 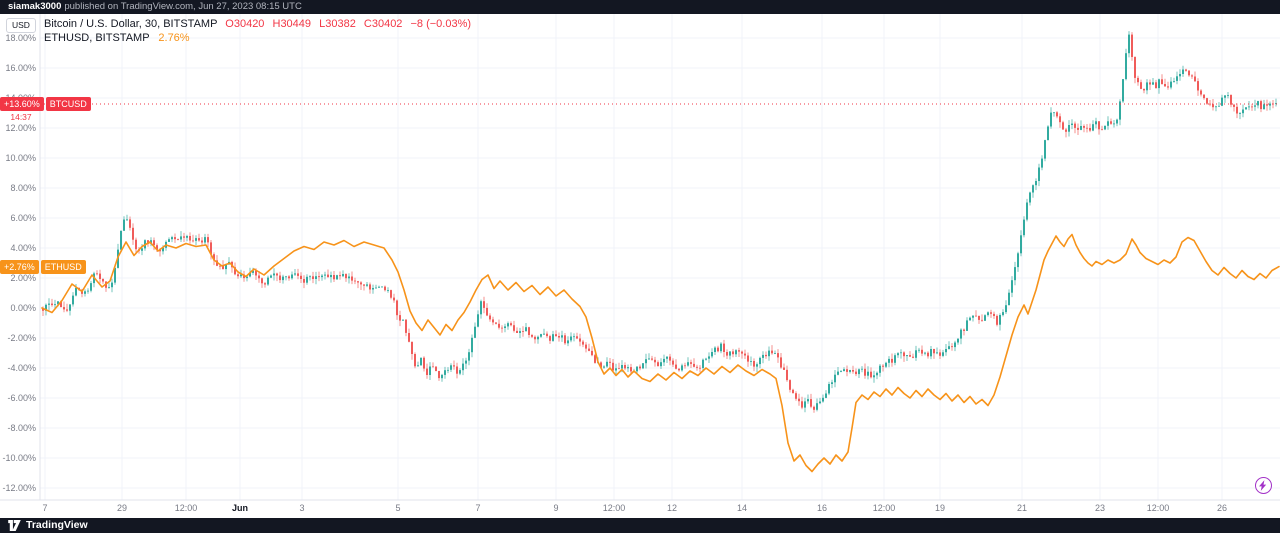 I want to click on eth-last-price-badge: +2.76%, so click(x=19, y=266).